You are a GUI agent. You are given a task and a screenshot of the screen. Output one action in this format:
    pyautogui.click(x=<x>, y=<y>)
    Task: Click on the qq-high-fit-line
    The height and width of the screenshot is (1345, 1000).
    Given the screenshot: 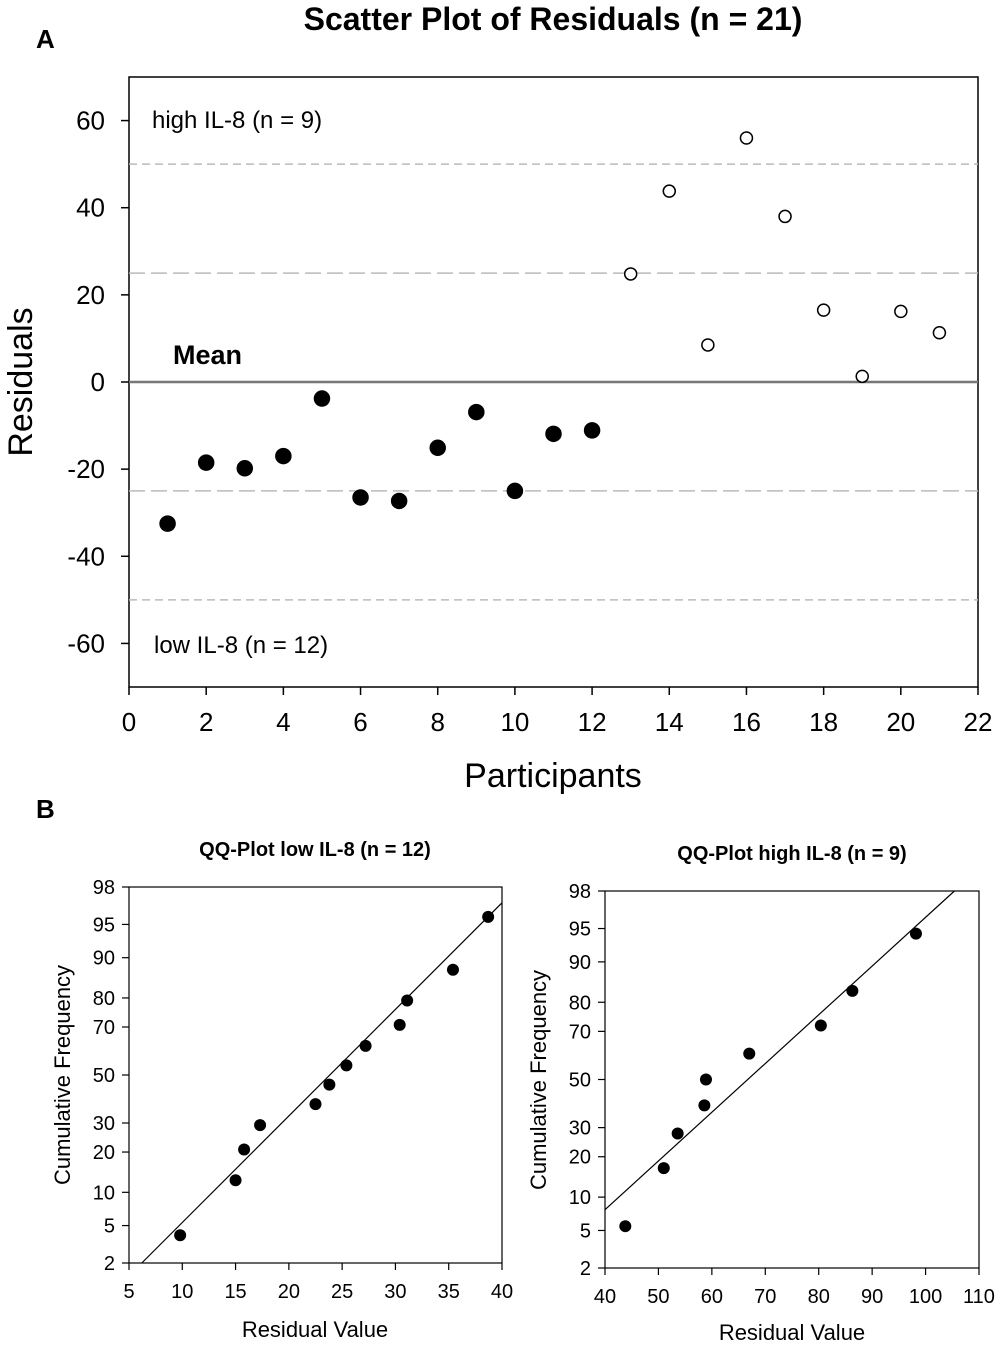 What is the action you would take?
    pyautogui.click(x=779, y=1050)
    